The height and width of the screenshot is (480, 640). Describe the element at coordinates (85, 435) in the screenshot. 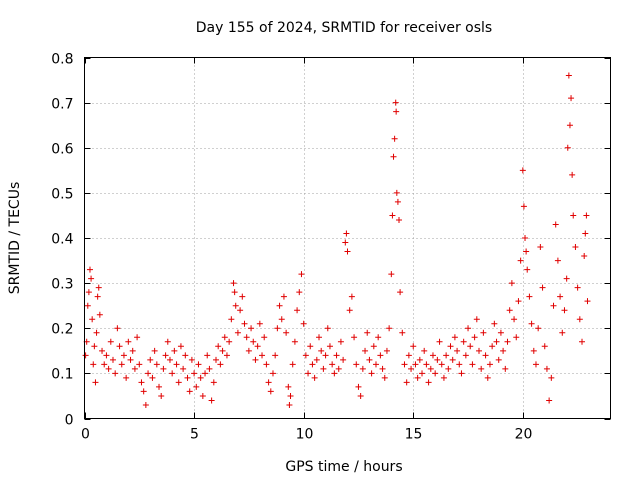

I see `x-tick-label: 0` at that location.